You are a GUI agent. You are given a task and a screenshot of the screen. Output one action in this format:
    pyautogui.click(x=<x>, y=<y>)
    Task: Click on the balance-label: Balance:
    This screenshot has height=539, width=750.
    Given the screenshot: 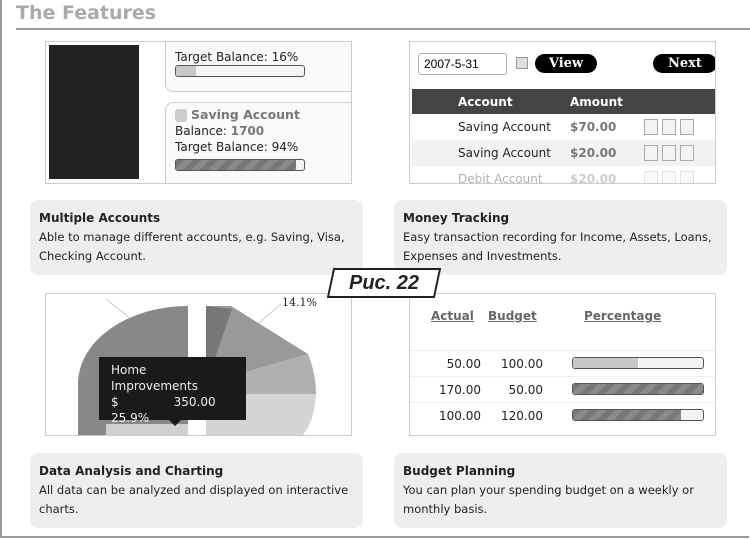 What is the action you would take?
    pyautogui.click(x=201, y=131)
    